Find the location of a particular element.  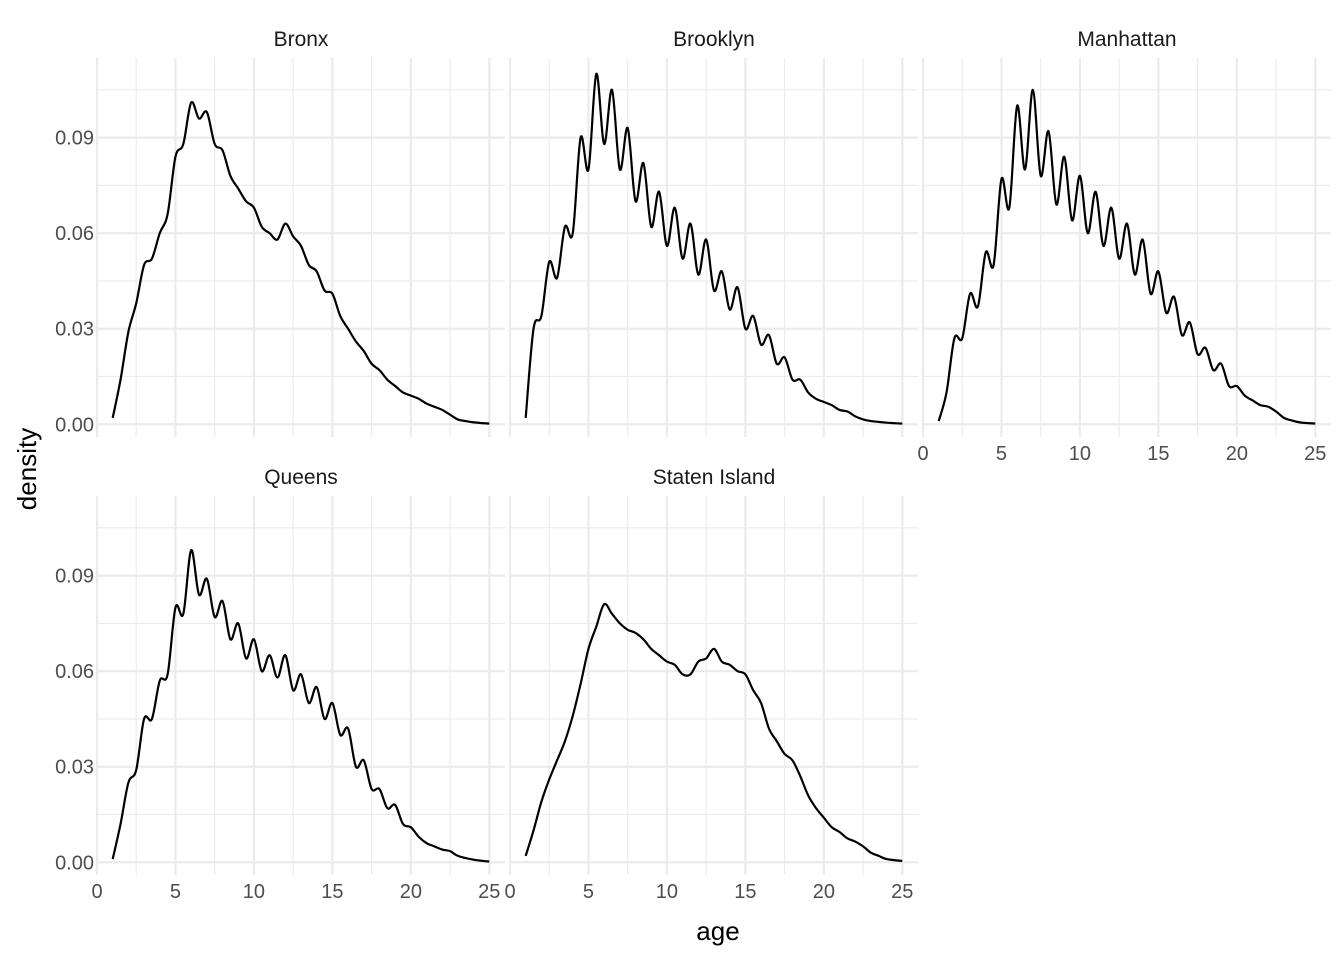

density-line-staten-island is located at coordinates (713, 732).